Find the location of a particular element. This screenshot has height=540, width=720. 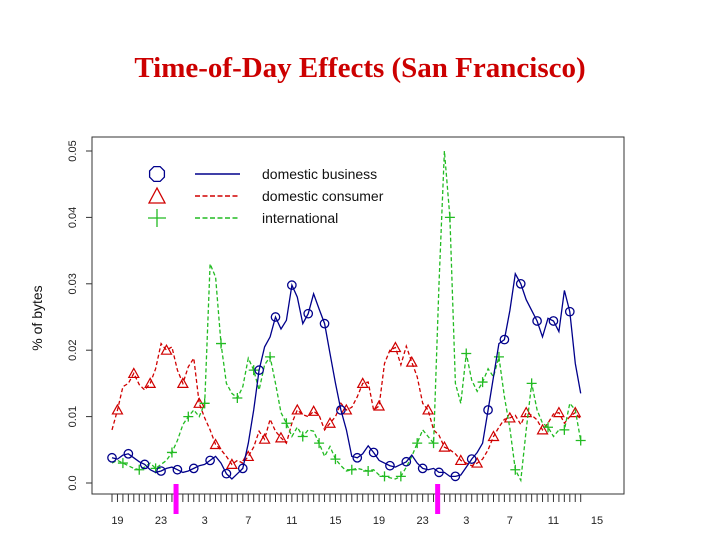

midnight-marker is located at coordinates (176, 499).